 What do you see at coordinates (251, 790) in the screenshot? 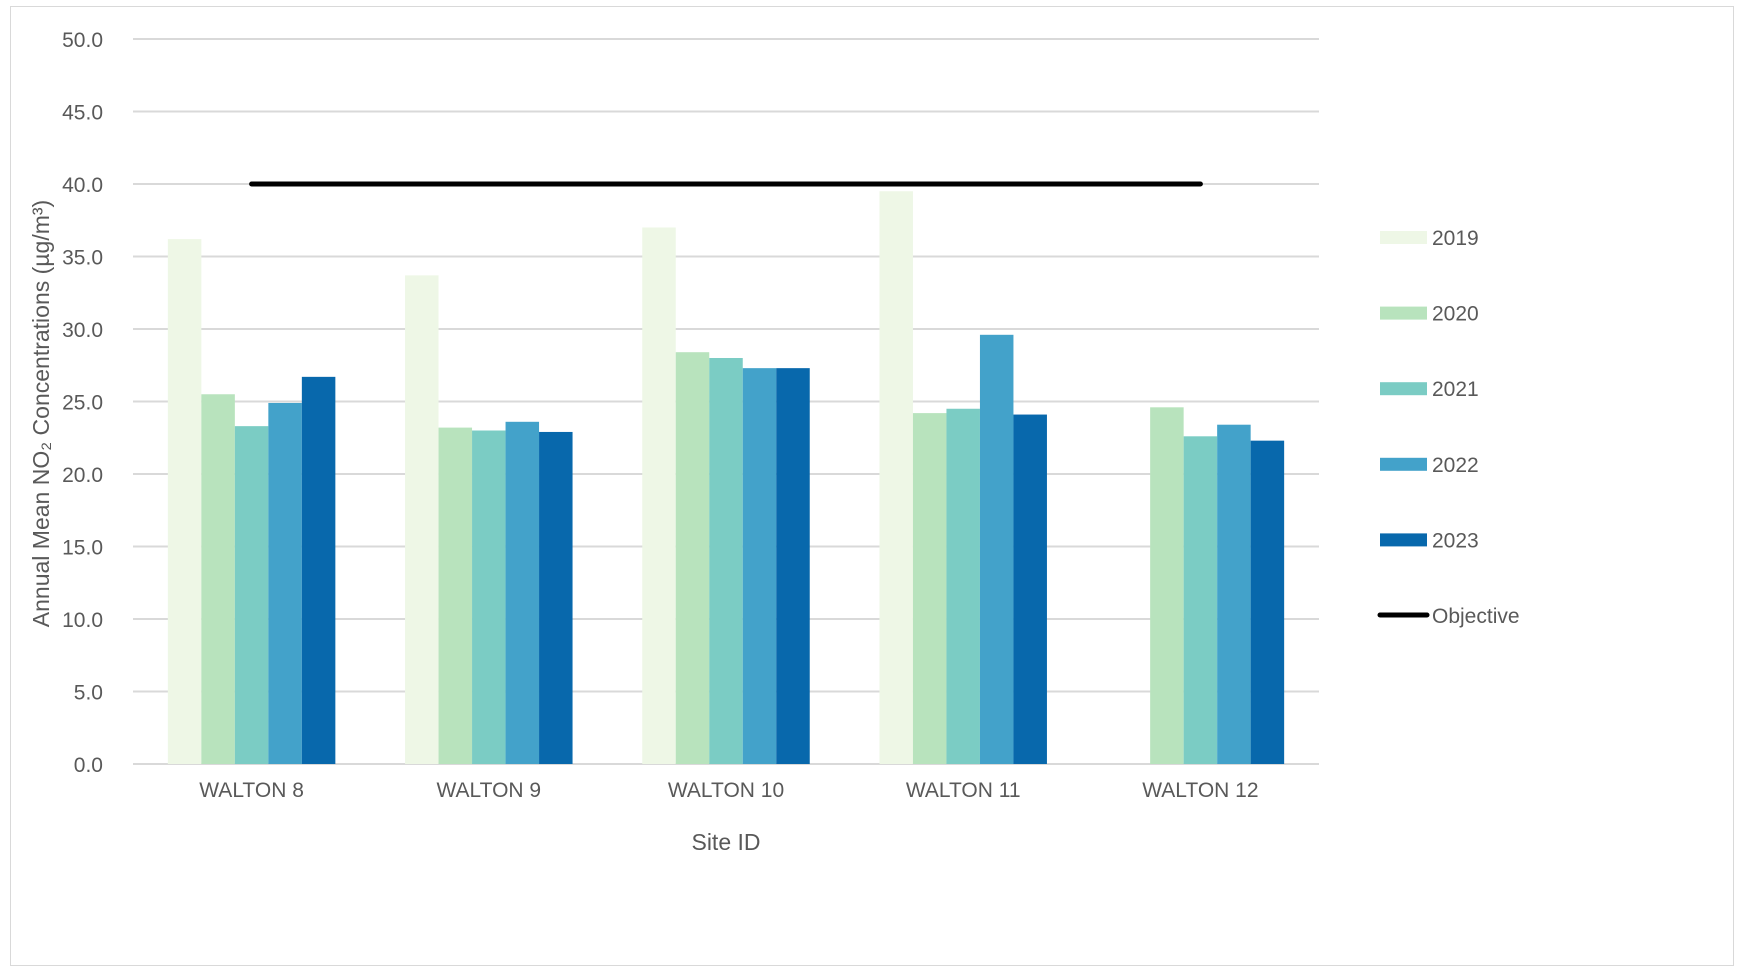
I see `x-tick-label: WALTON 8` at bounding box center [251, 790].